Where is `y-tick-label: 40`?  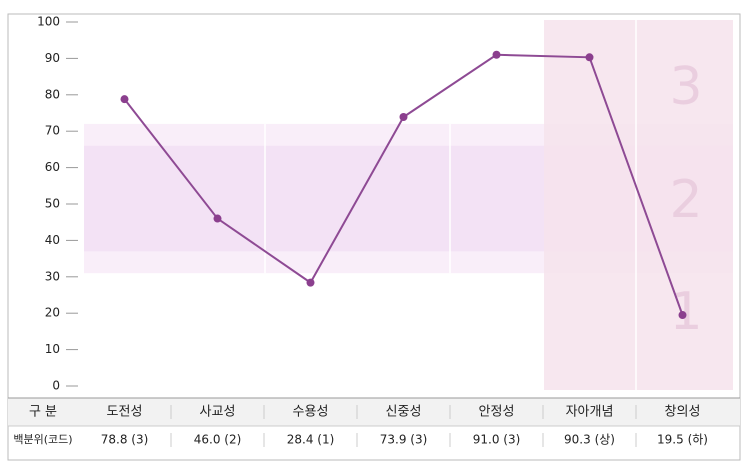
y-tick-label: 40 is located at coordinates (52, 240).